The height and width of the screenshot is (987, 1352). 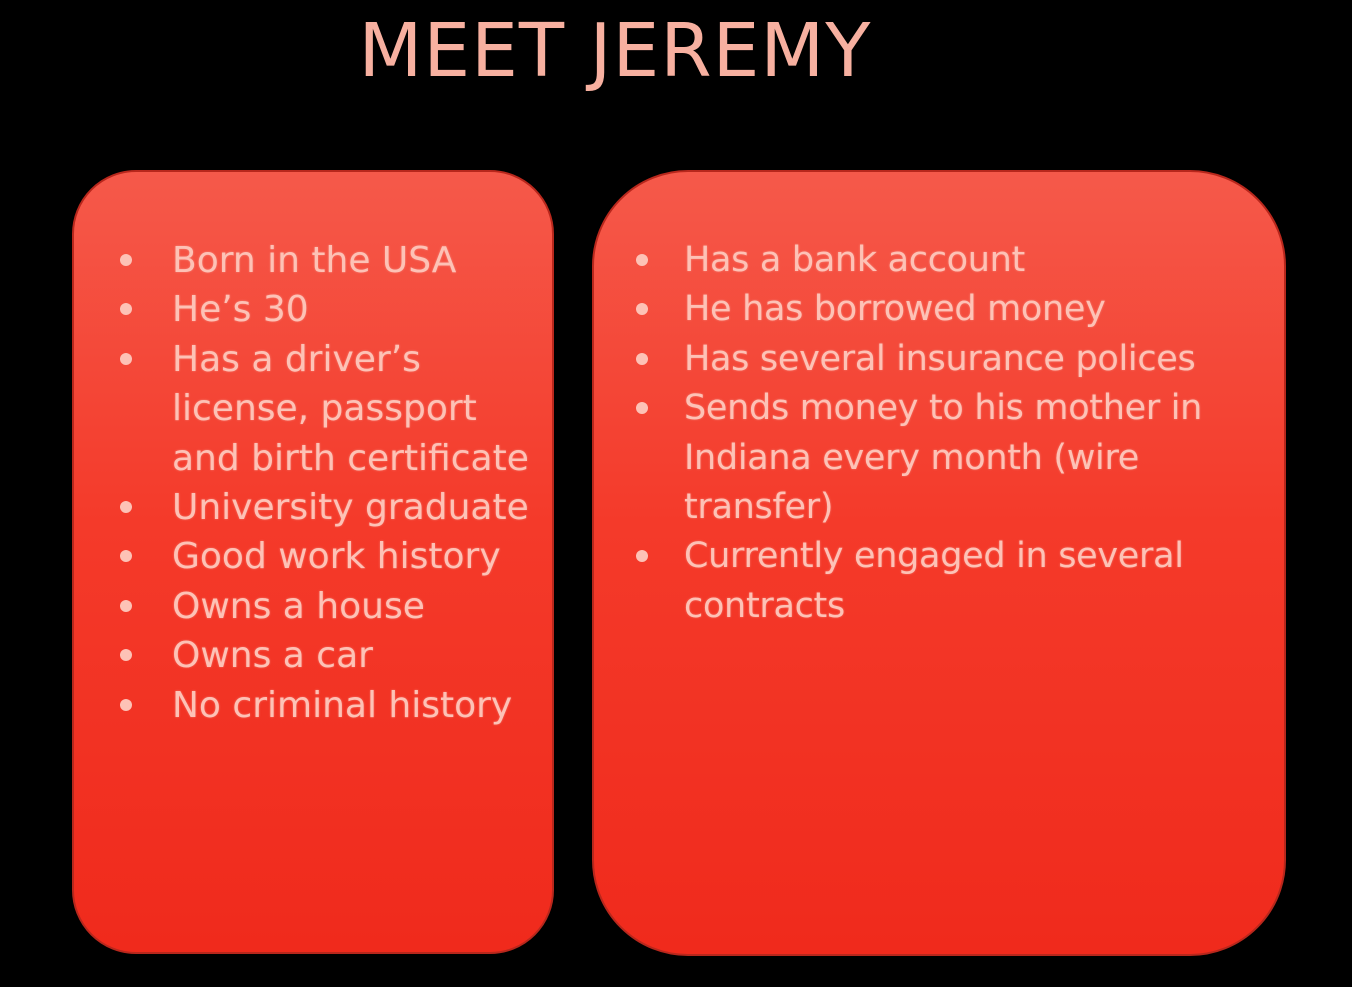 I want to click on list-item: Has a bank account, so click(x=953, y=260).